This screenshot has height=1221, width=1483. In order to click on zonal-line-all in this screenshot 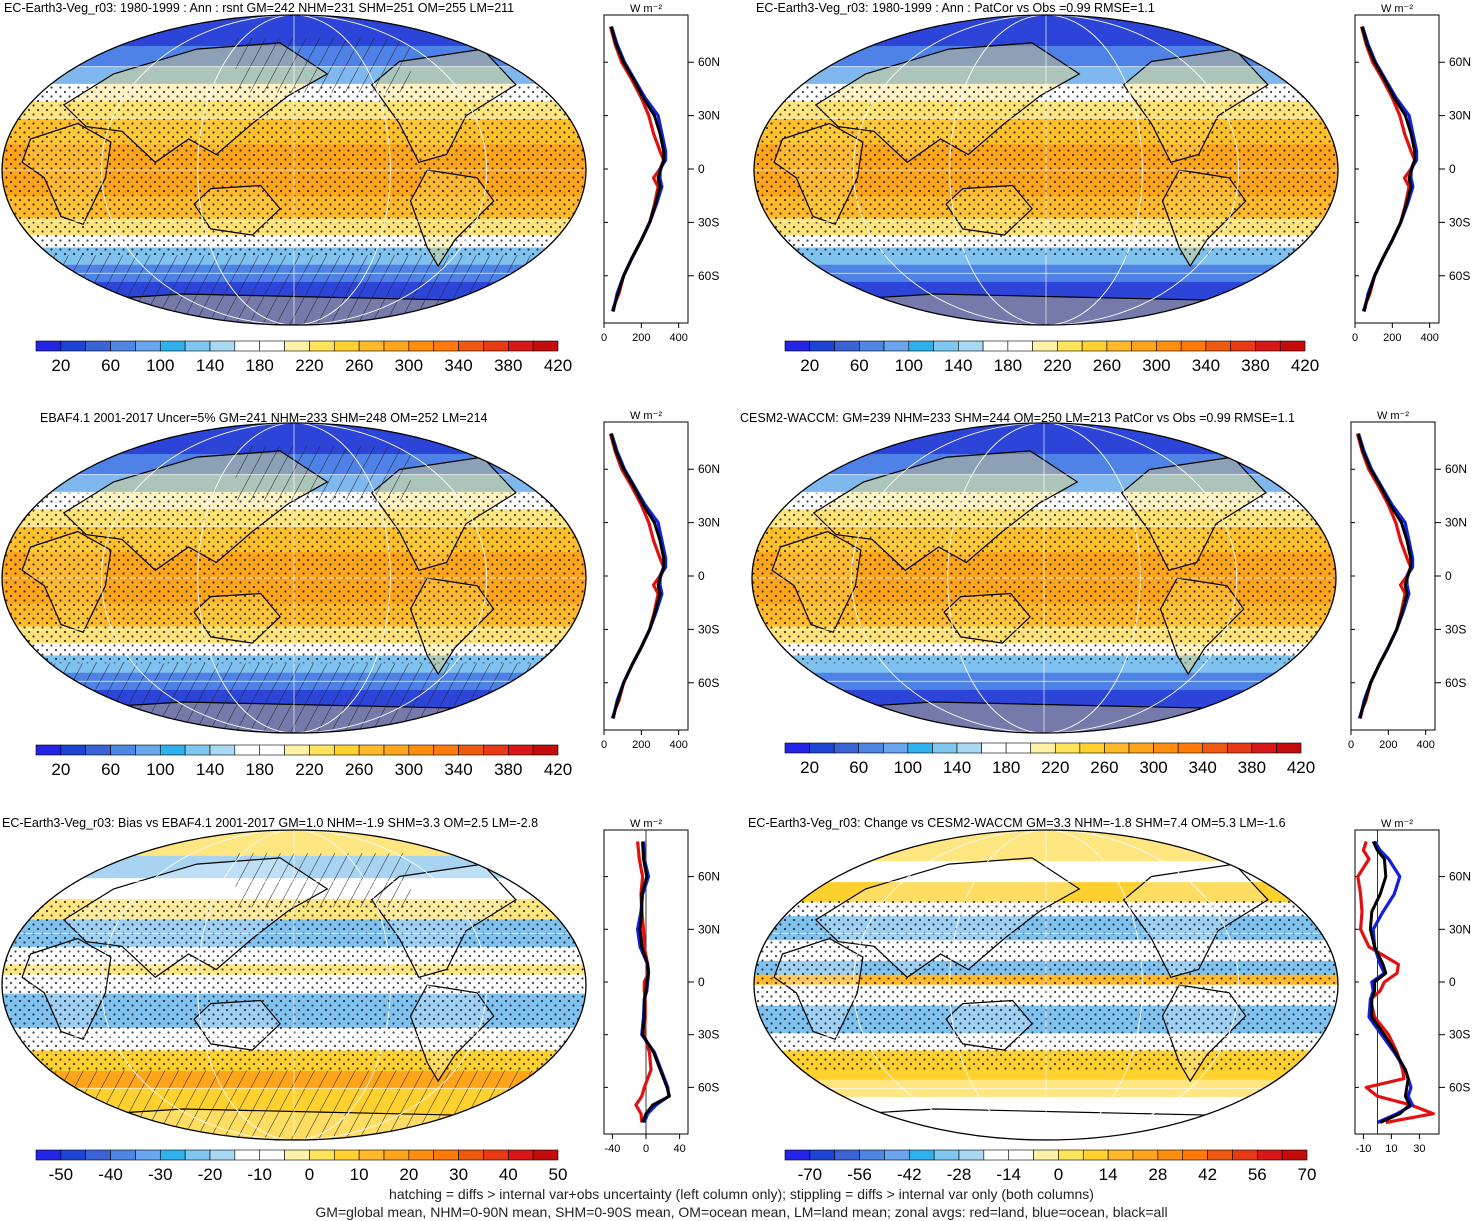, I will do `click(637, 576)`.